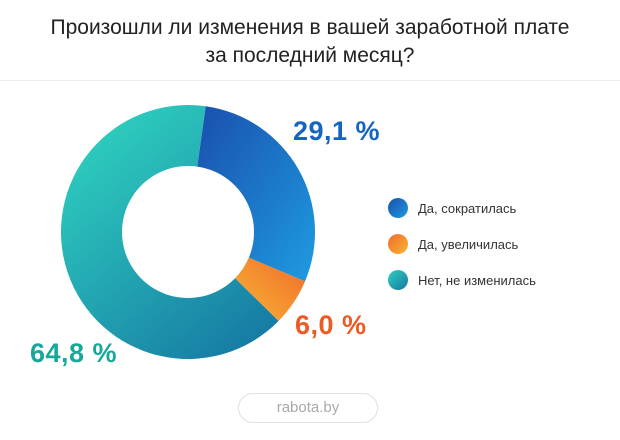  I want to click on slice-increased, so click(270, 289).